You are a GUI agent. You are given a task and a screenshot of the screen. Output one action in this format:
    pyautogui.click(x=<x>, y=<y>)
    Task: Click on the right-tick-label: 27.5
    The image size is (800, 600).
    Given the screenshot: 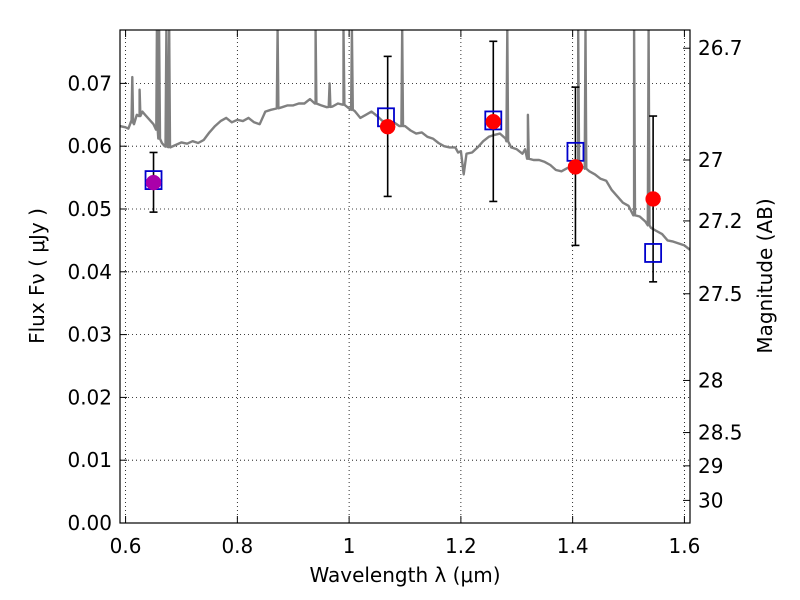 What is the action you would take?
    pyautogui.click(x=720, y=294)
    